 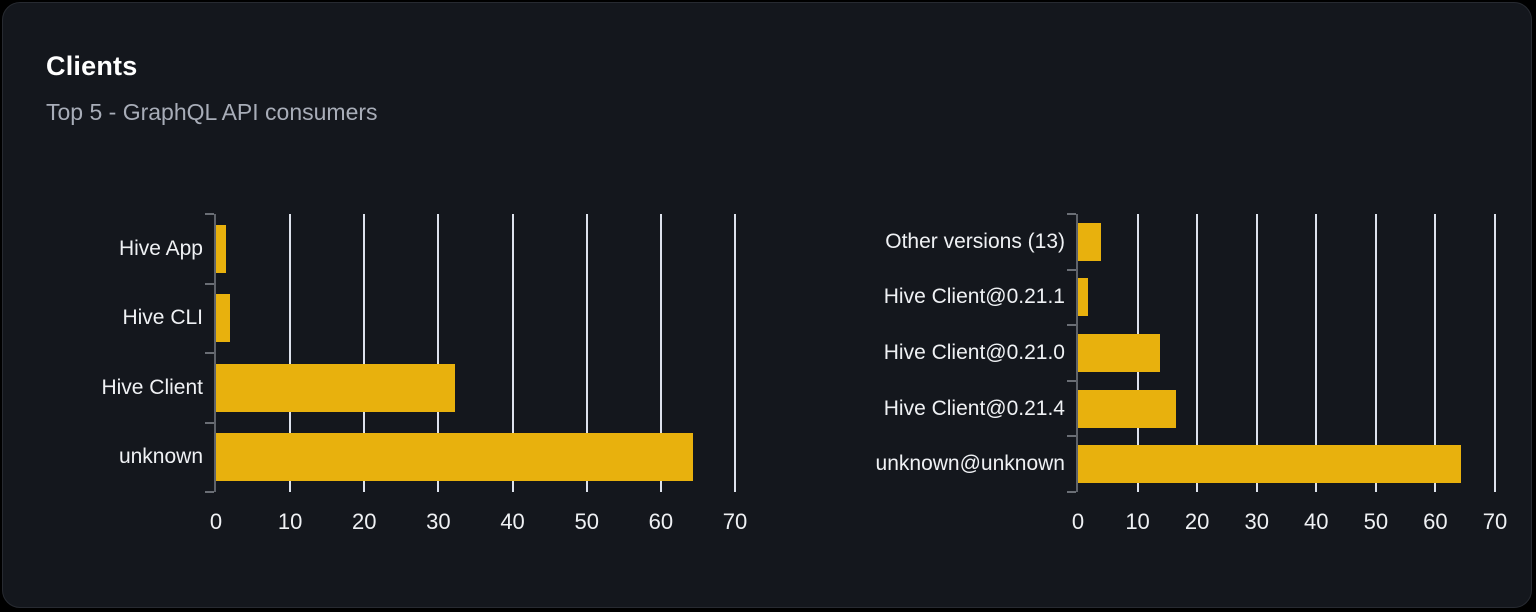 I want to click on category-label-hive-client-0-21-0: Hive Client@0.21.0, so click(x=974, y=352).